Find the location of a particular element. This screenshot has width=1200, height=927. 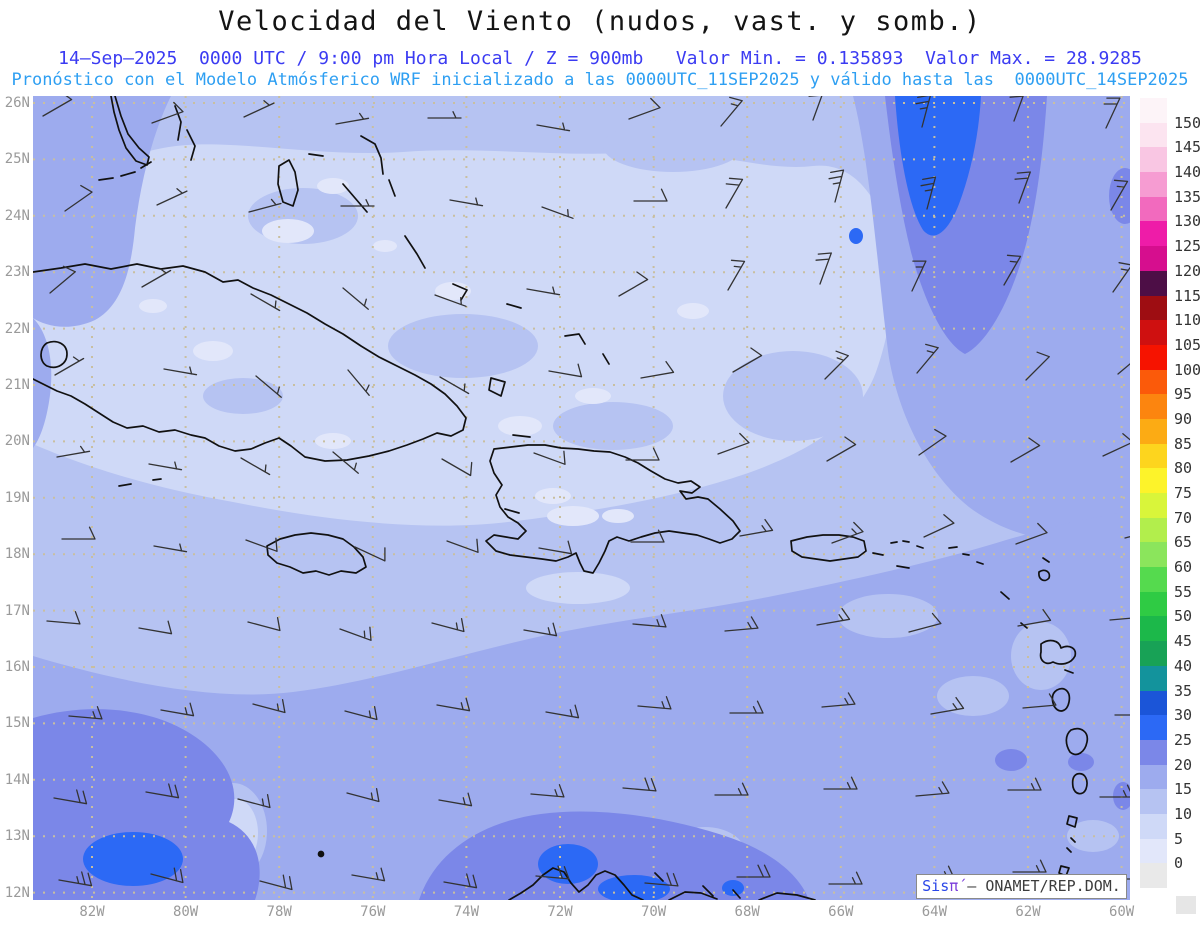

colorbar-tick-label: 115 is located at coordinates (1187, 295).